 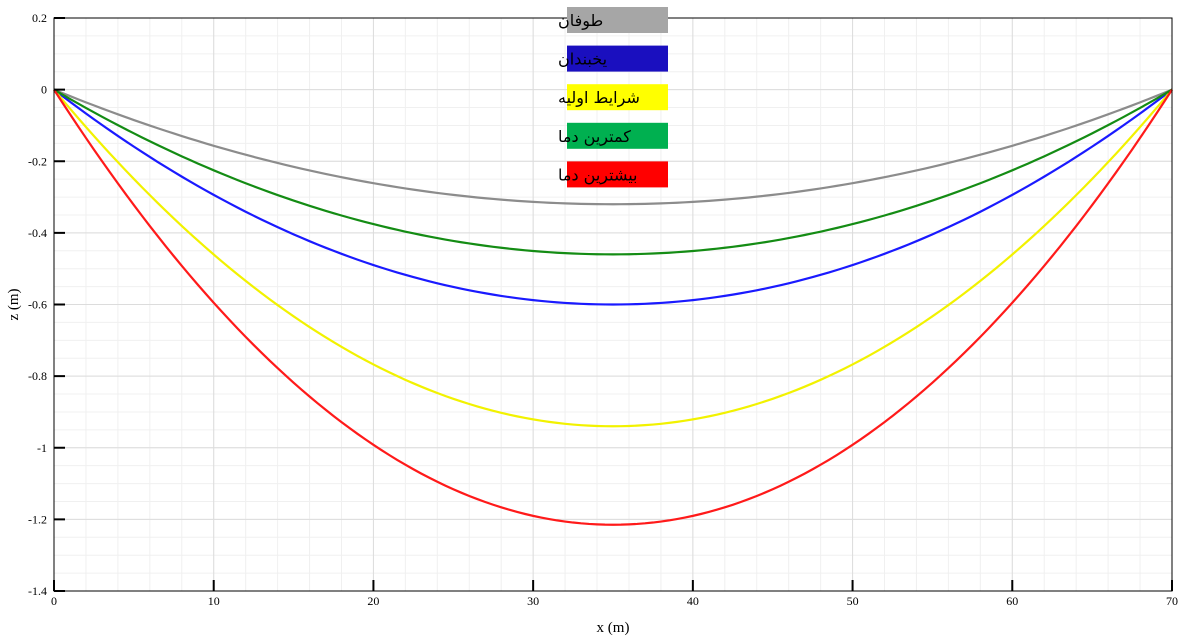 What do you see at coordinates (14, 304) in the screenshot?
I see `y-axis-label: z (m)` at bounding box center [14, 304].